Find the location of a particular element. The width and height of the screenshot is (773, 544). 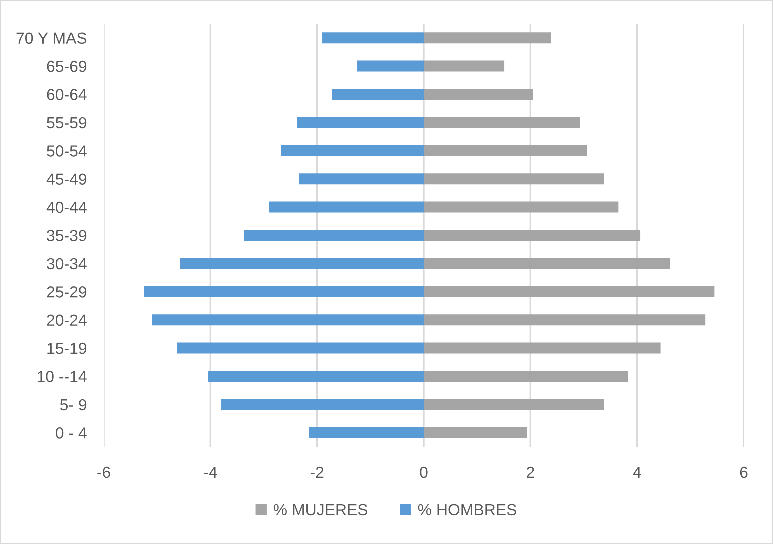

y-tick-label: 30-34 is located at coordinates (67, 264).